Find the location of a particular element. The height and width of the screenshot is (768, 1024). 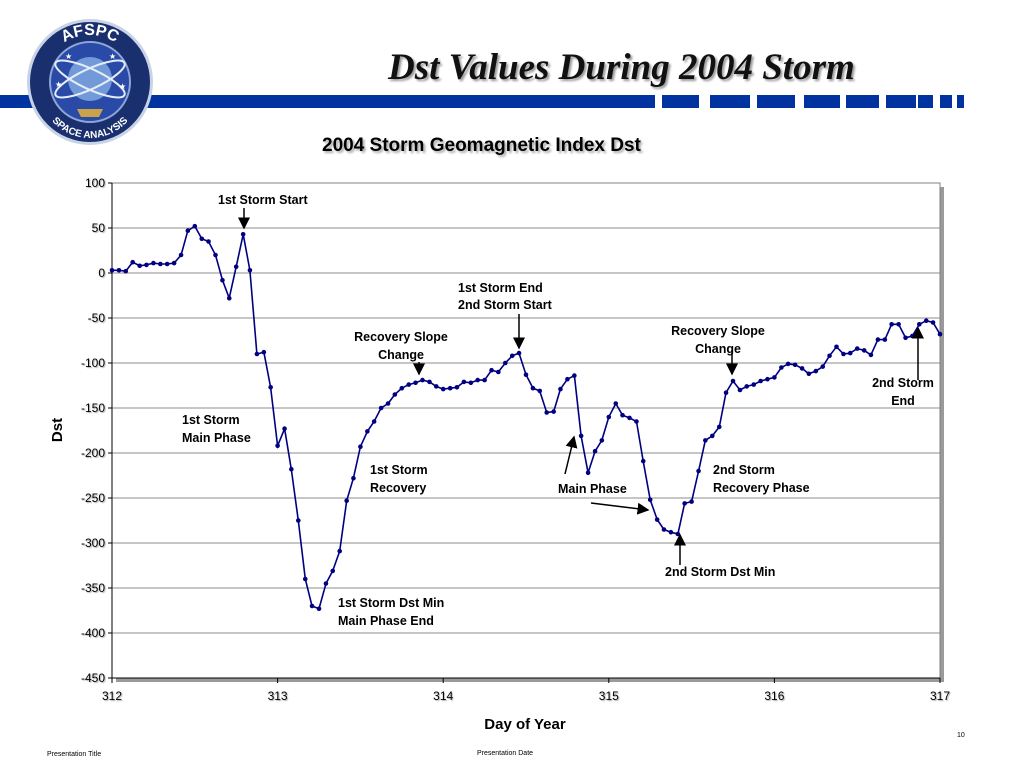

annotation-text: Recovery Phase is located at coordinates (761, 488).